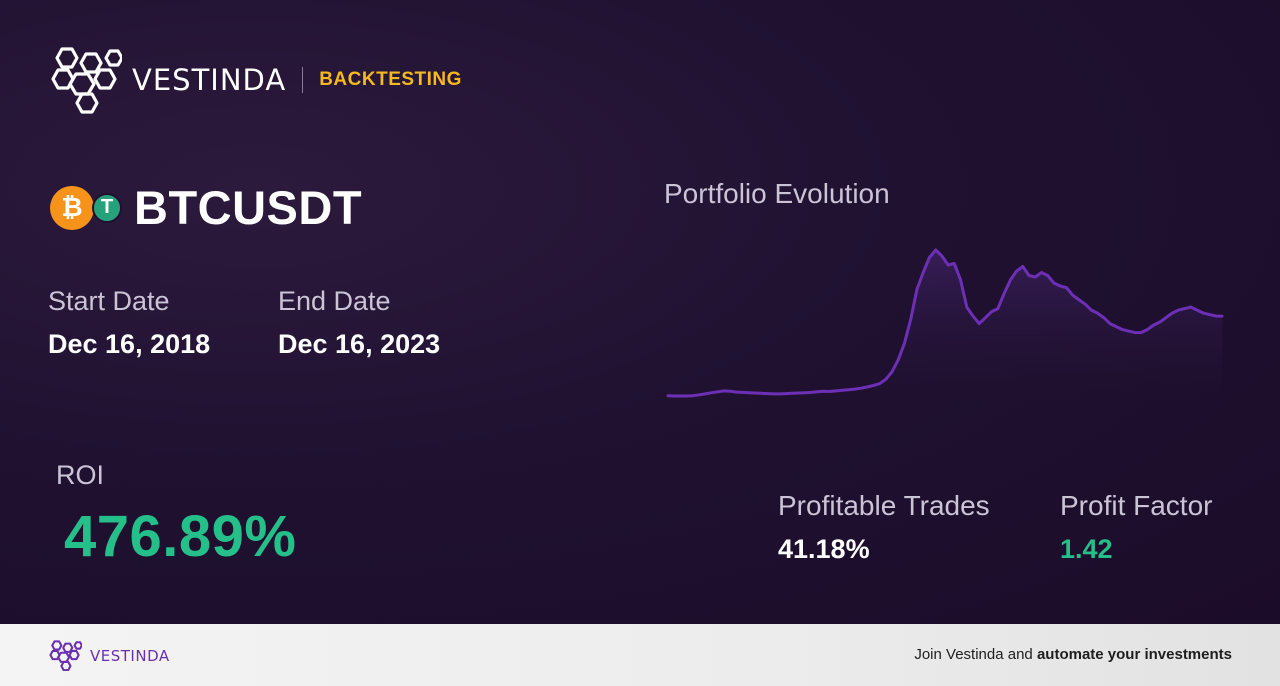  Describe the element at coordinates (1136, 505) in the screenshot. I see `profit-factor-label: Profit Factor` at that location.